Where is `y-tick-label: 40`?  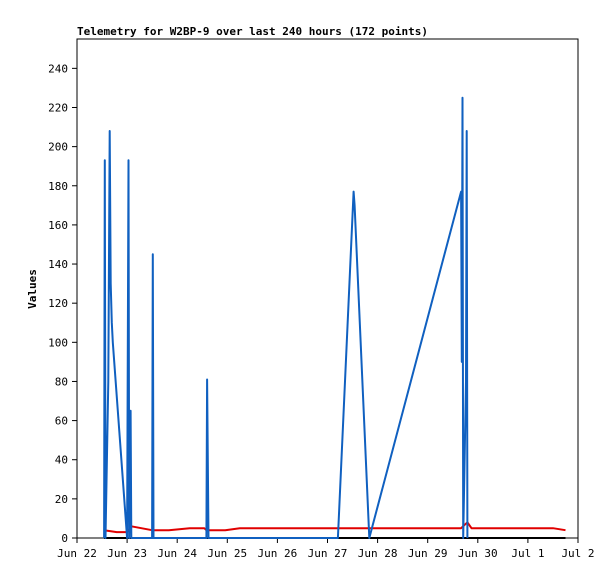
y-tick-label: 40 is located at coordinates (61, 460).